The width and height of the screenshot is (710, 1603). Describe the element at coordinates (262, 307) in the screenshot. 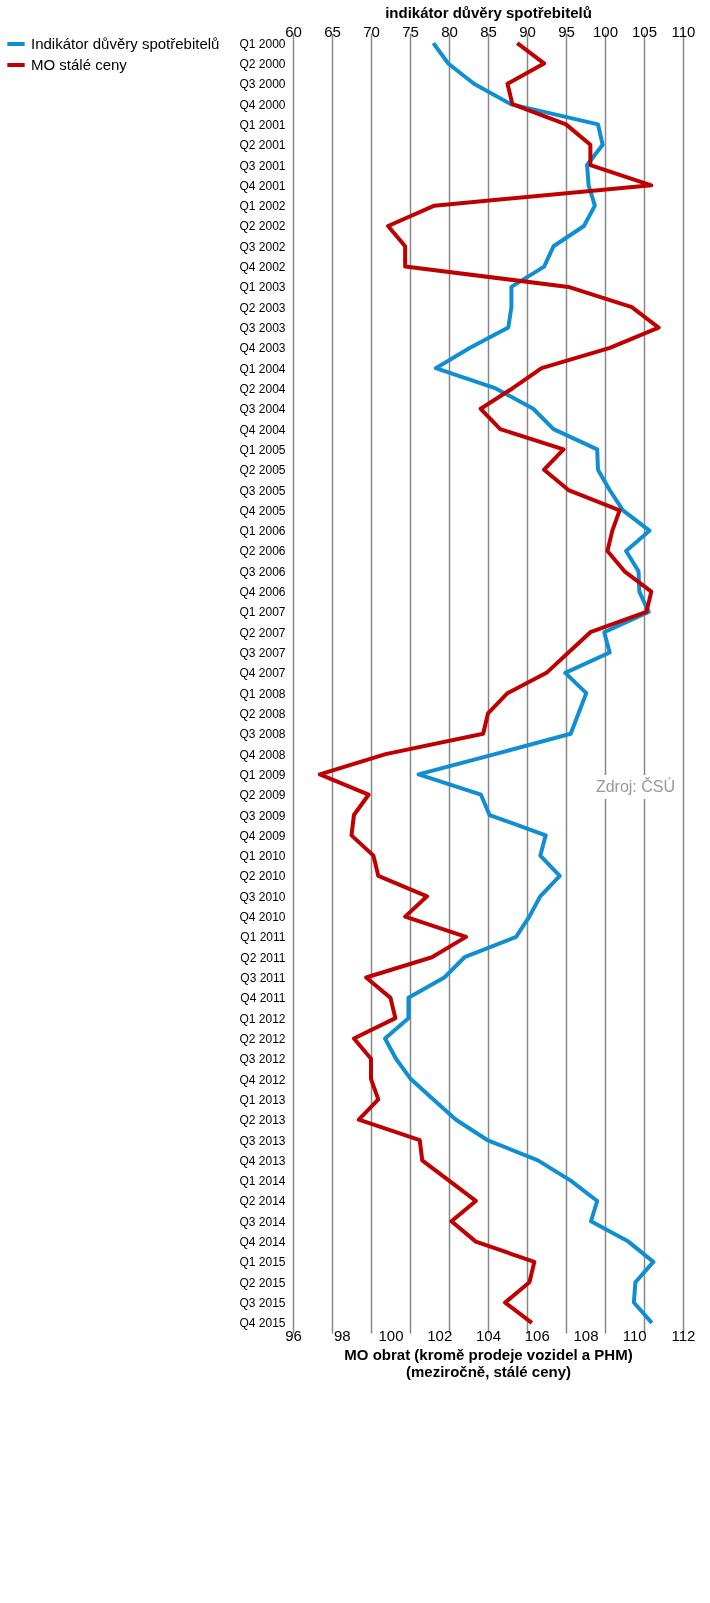

I see `y-tick-label: Q2 2003` at that location.